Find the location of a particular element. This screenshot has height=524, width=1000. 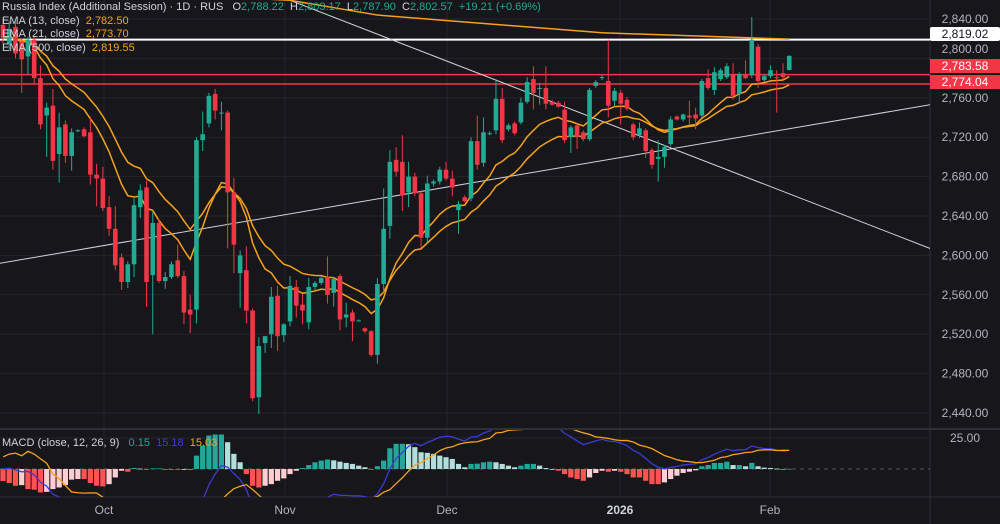

high-value: 2,803.17 is located at coordinates (319, 7).